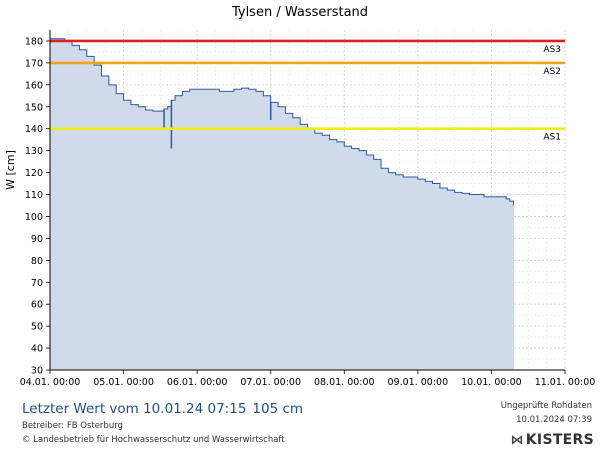 Image resolution: width=600 pixels, height=450 pixels. Describe the element at coordinates (37, 349) in the screenshot. I see `y-tick-label: 40` at that location.